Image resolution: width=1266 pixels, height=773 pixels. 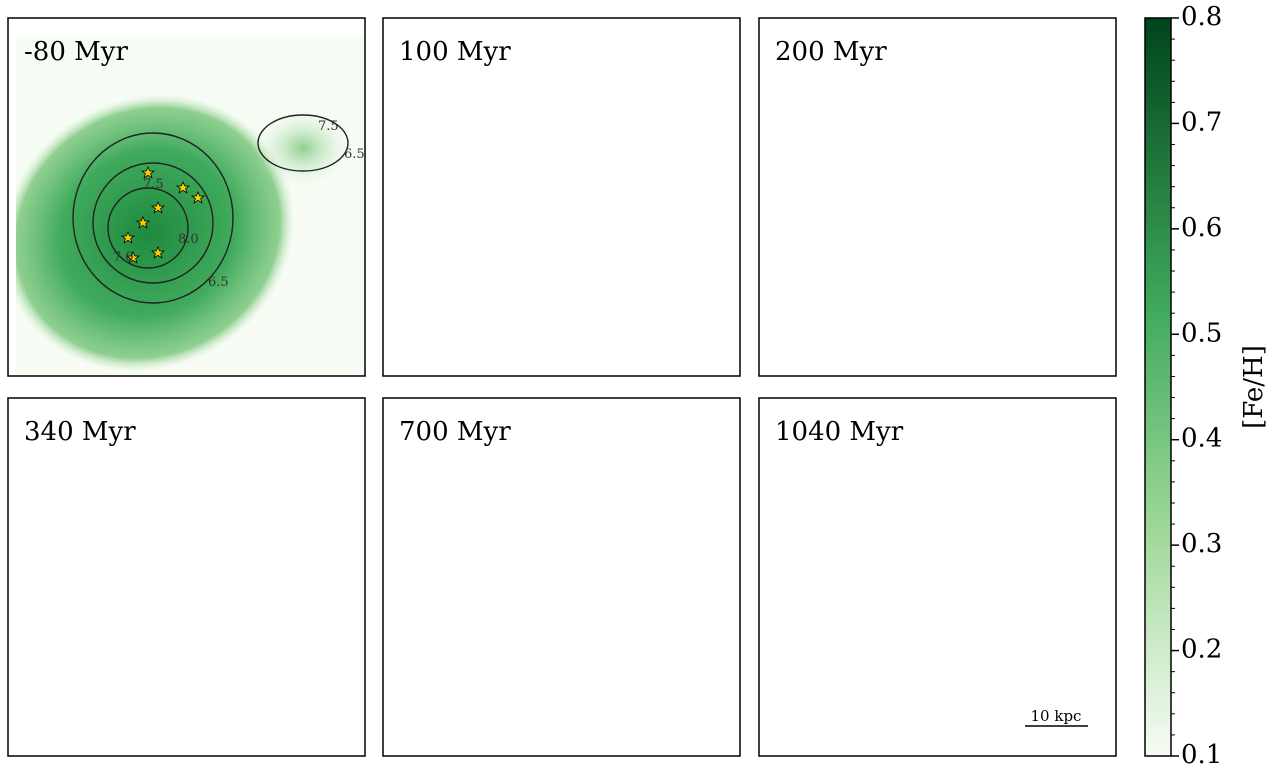 I want to click on panel: 7.5 8.0 7.0 6.5 7.5 6.5, so click(x=190, y=206).